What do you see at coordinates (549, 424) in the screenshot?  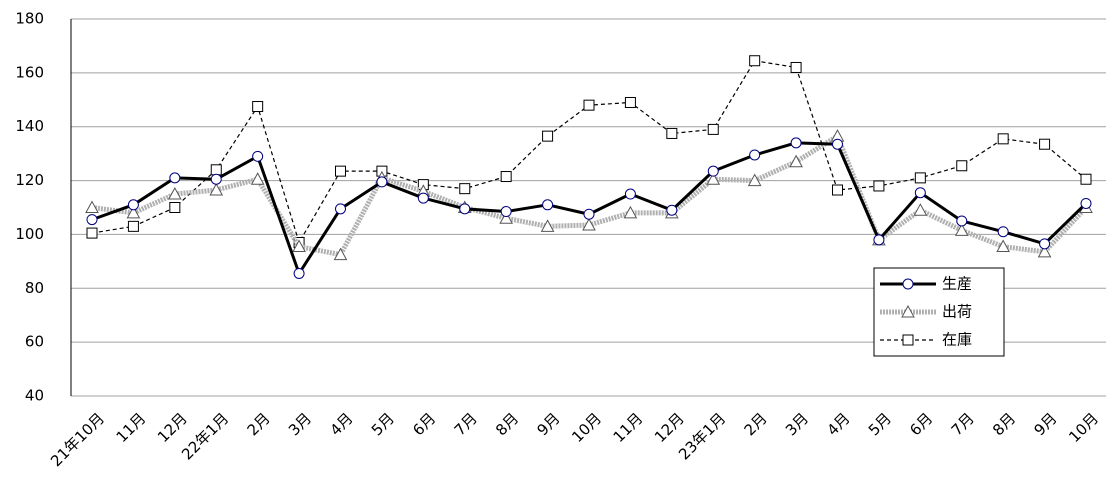 I see `x-tick-label: 9月` at bounding box center [549, 424].